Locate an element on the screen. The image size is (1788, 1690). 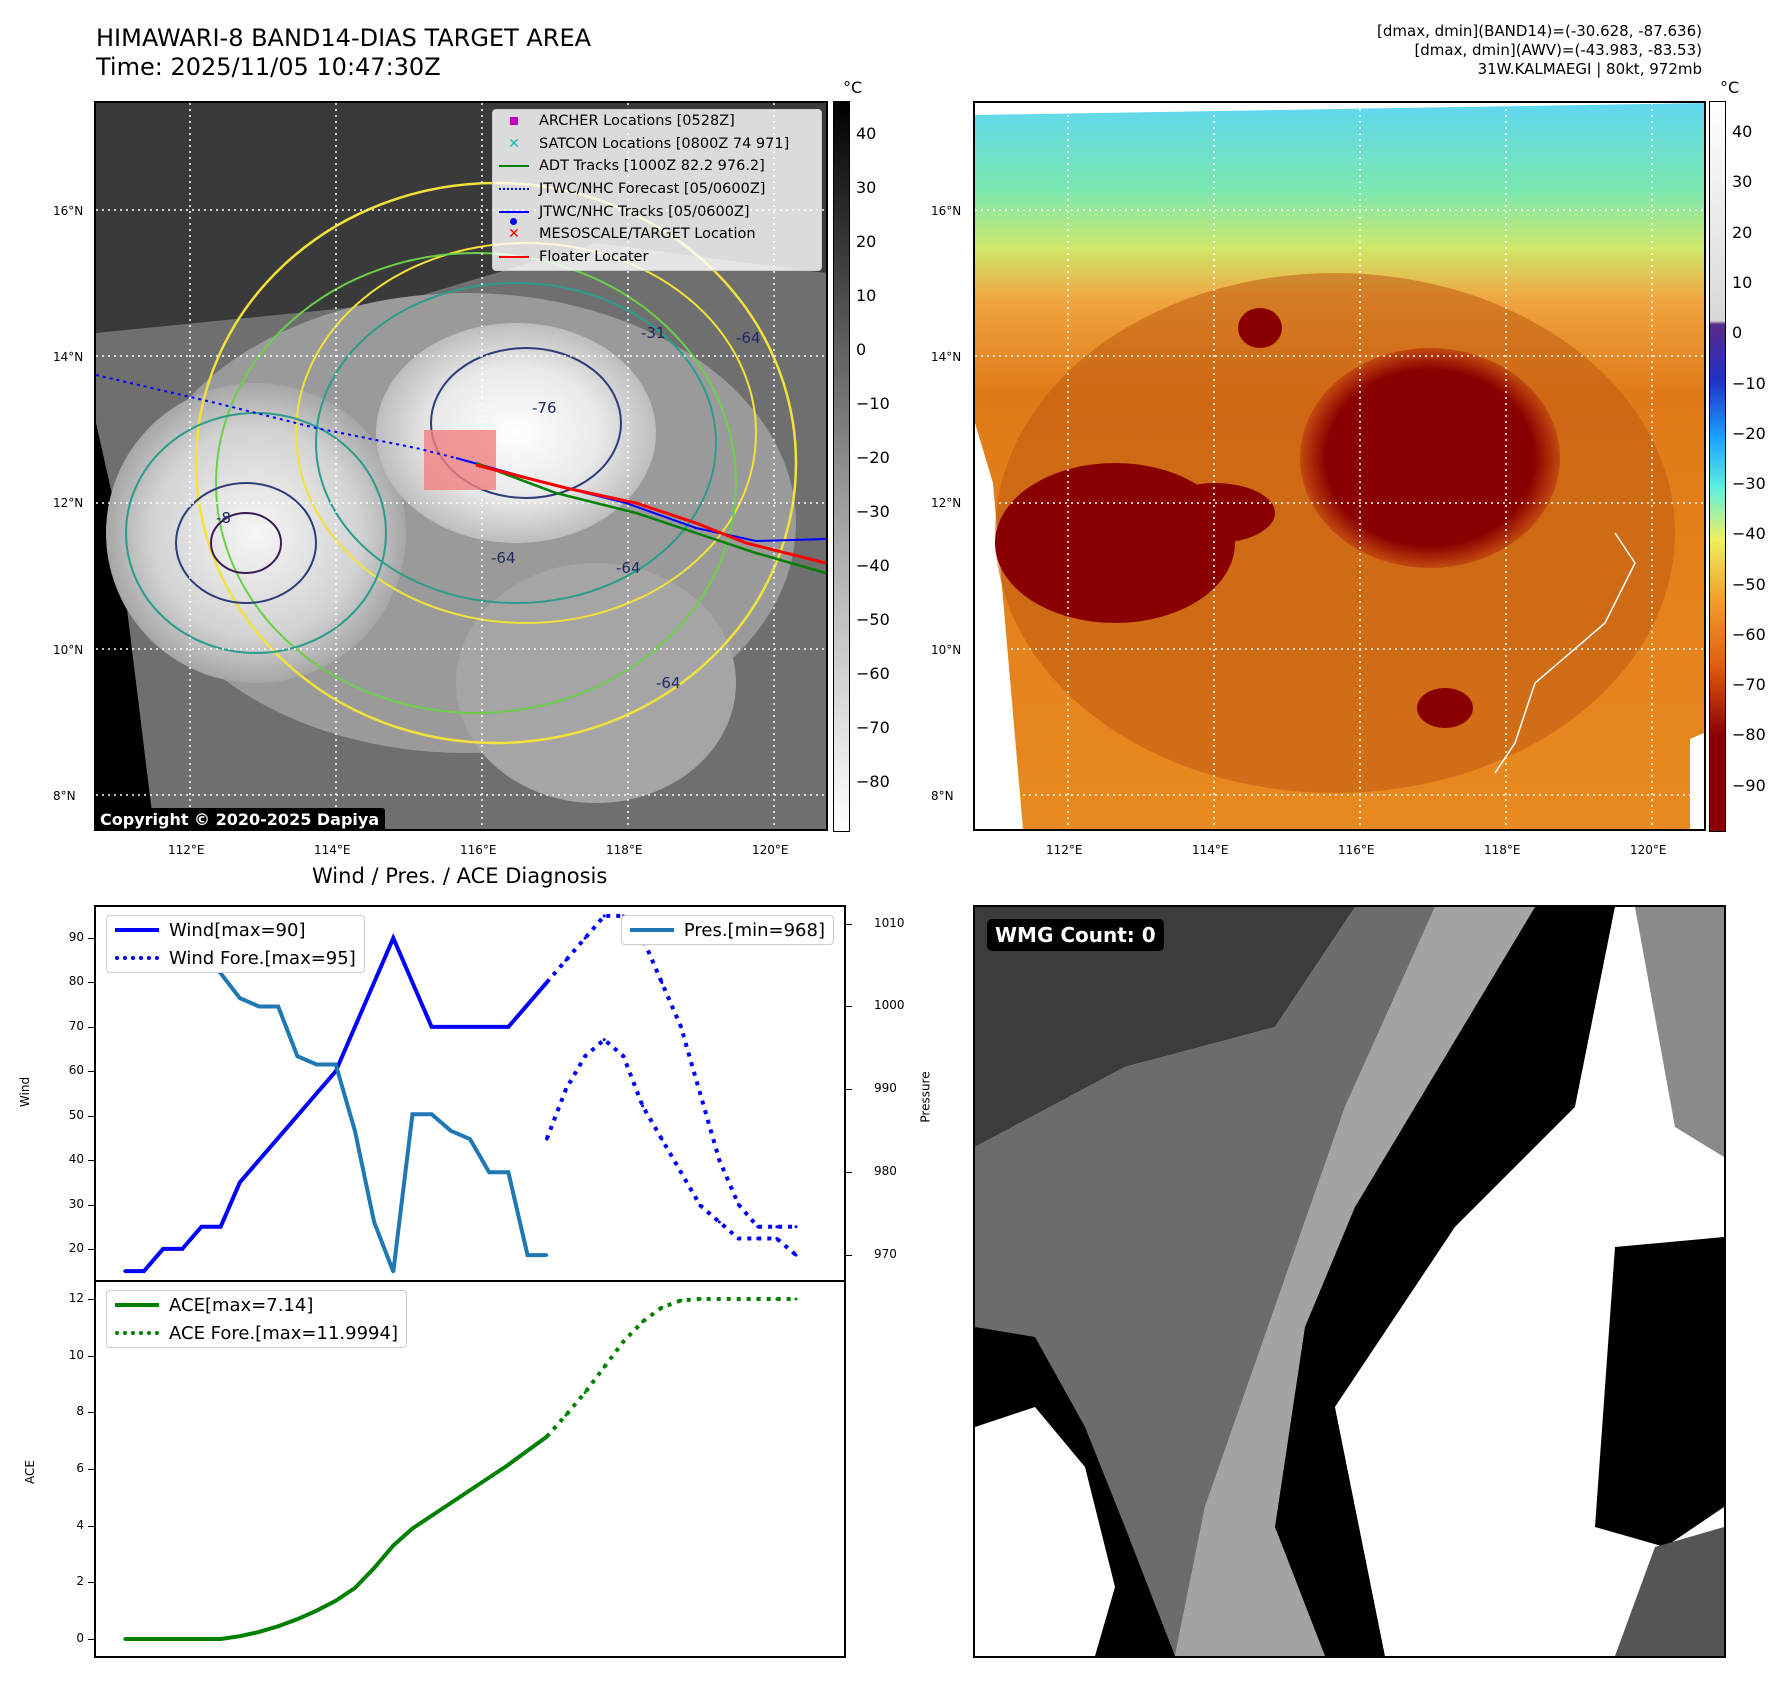
ace-y-tick-label: 8 is located at coordinates (80, 1411).